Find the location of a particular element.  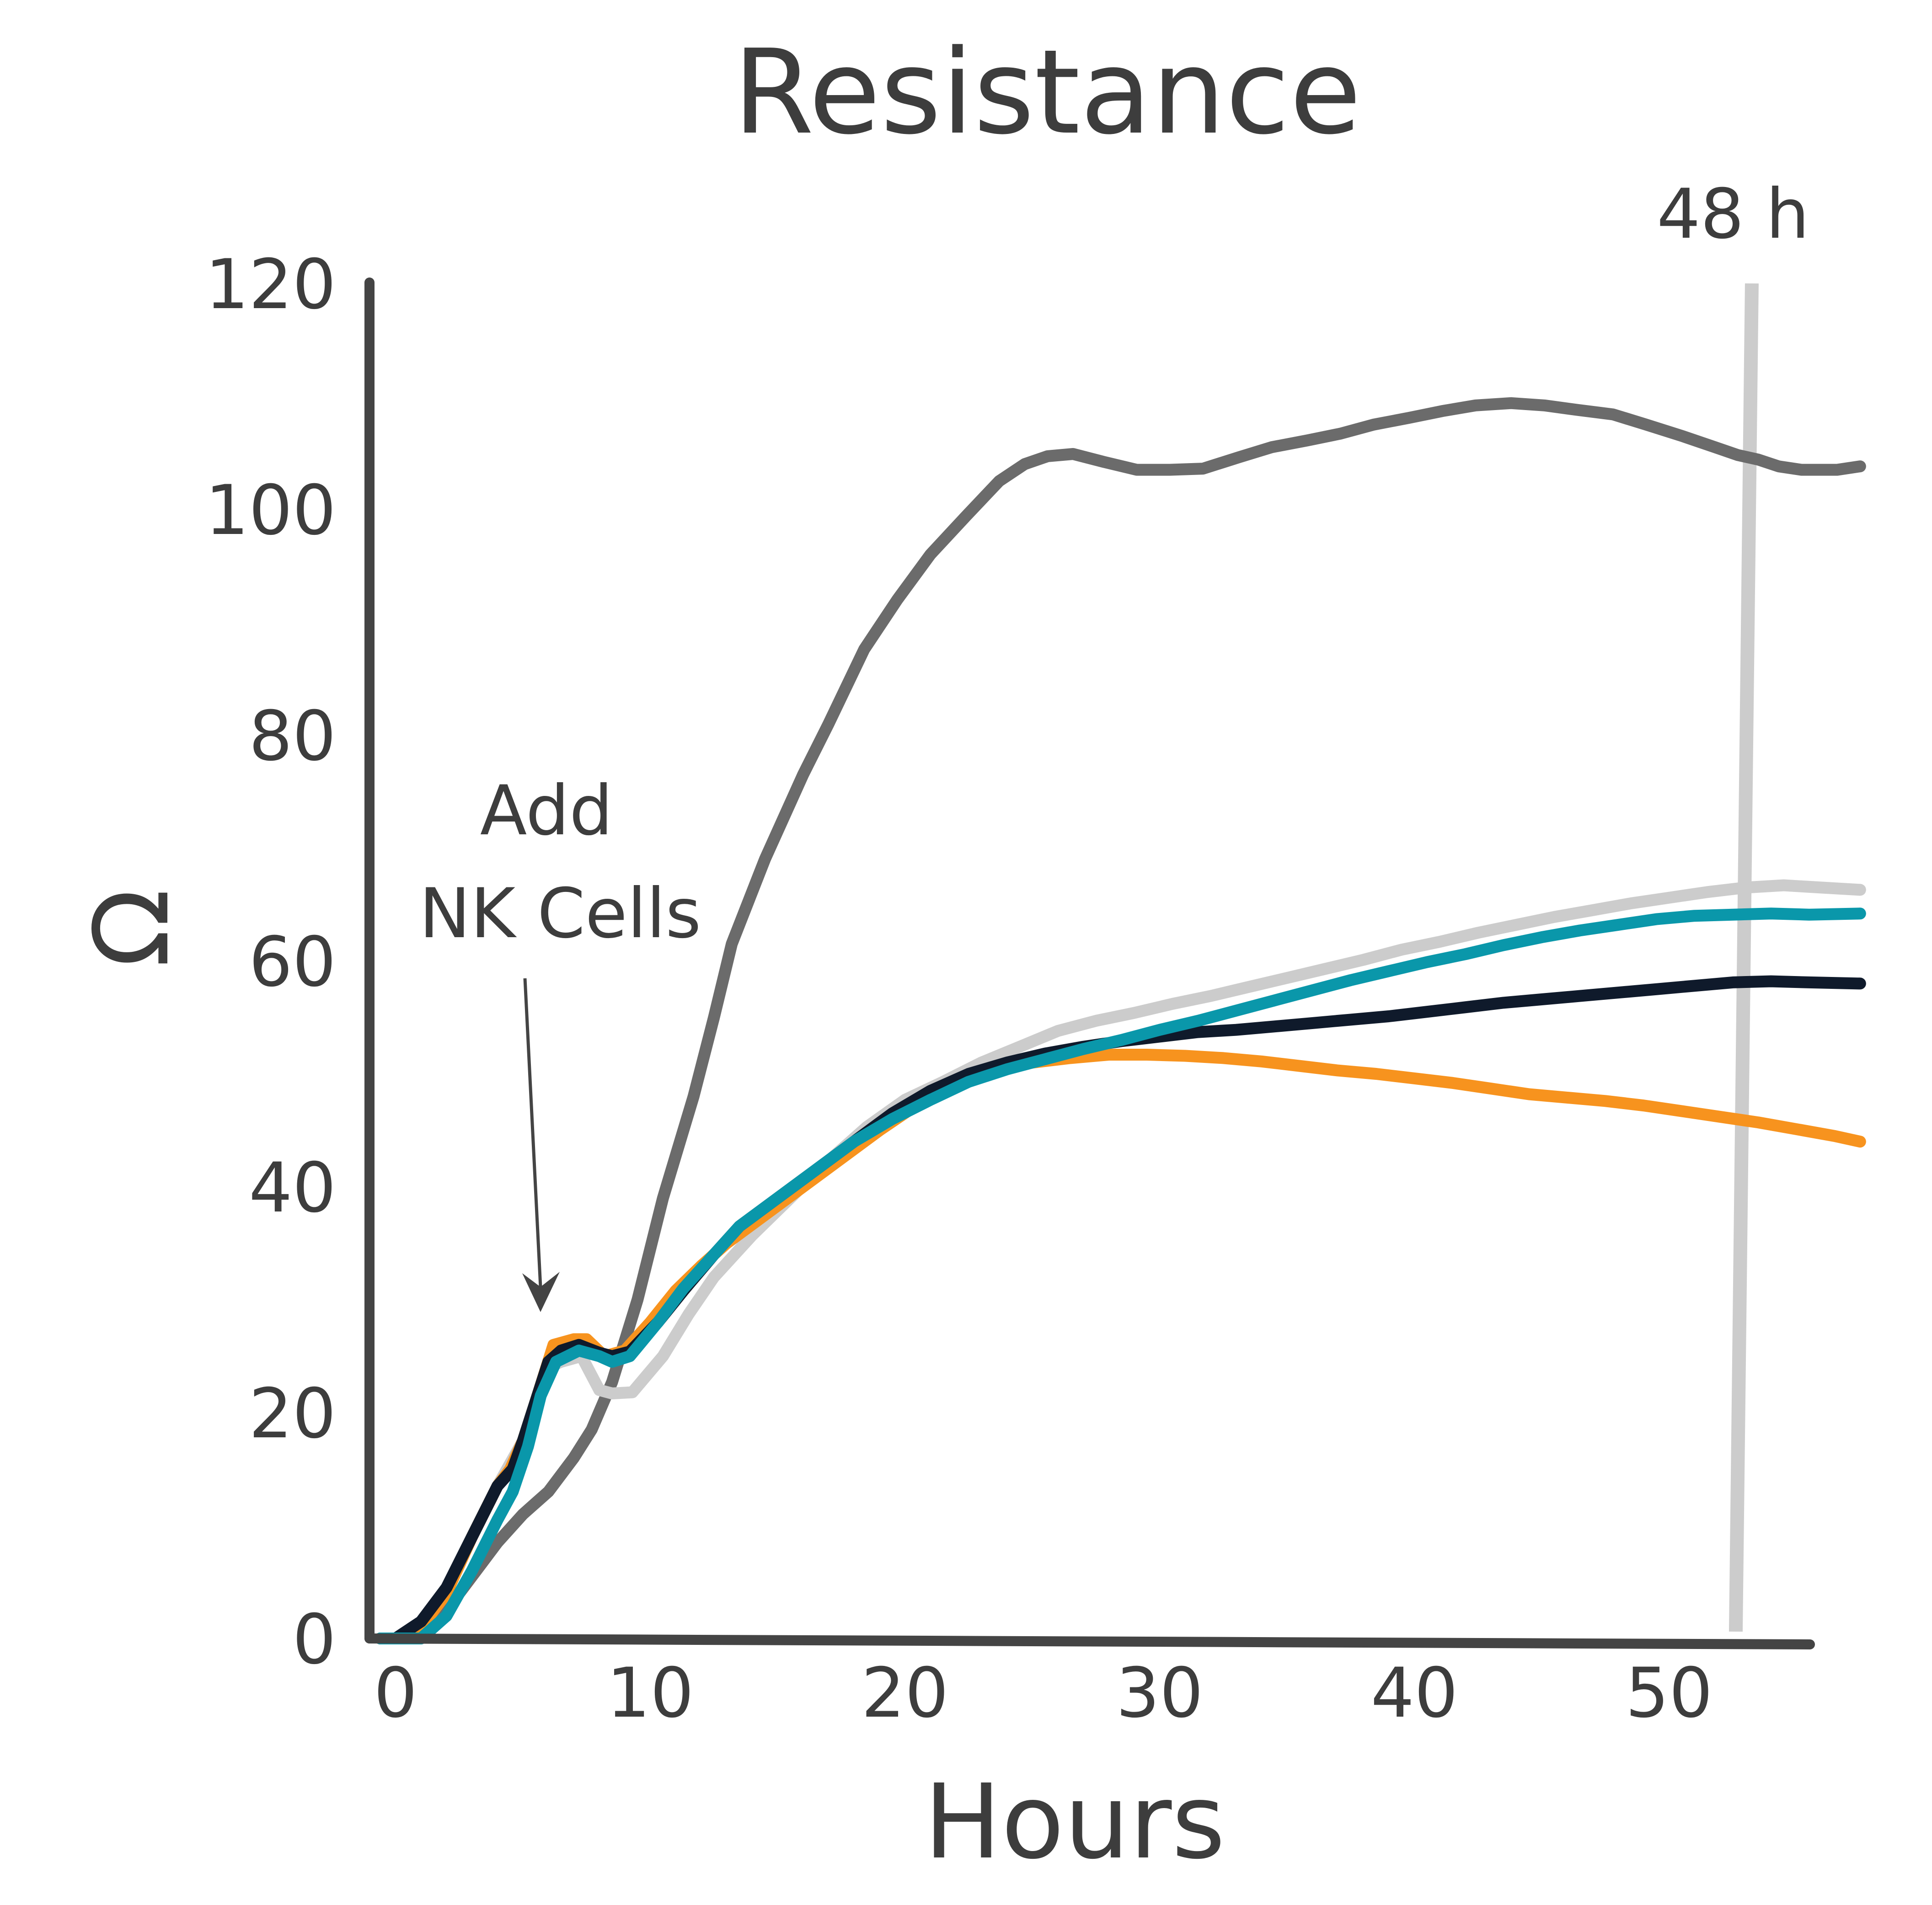

x-axis-label: Hours is located at coordinates (1074, 1822).